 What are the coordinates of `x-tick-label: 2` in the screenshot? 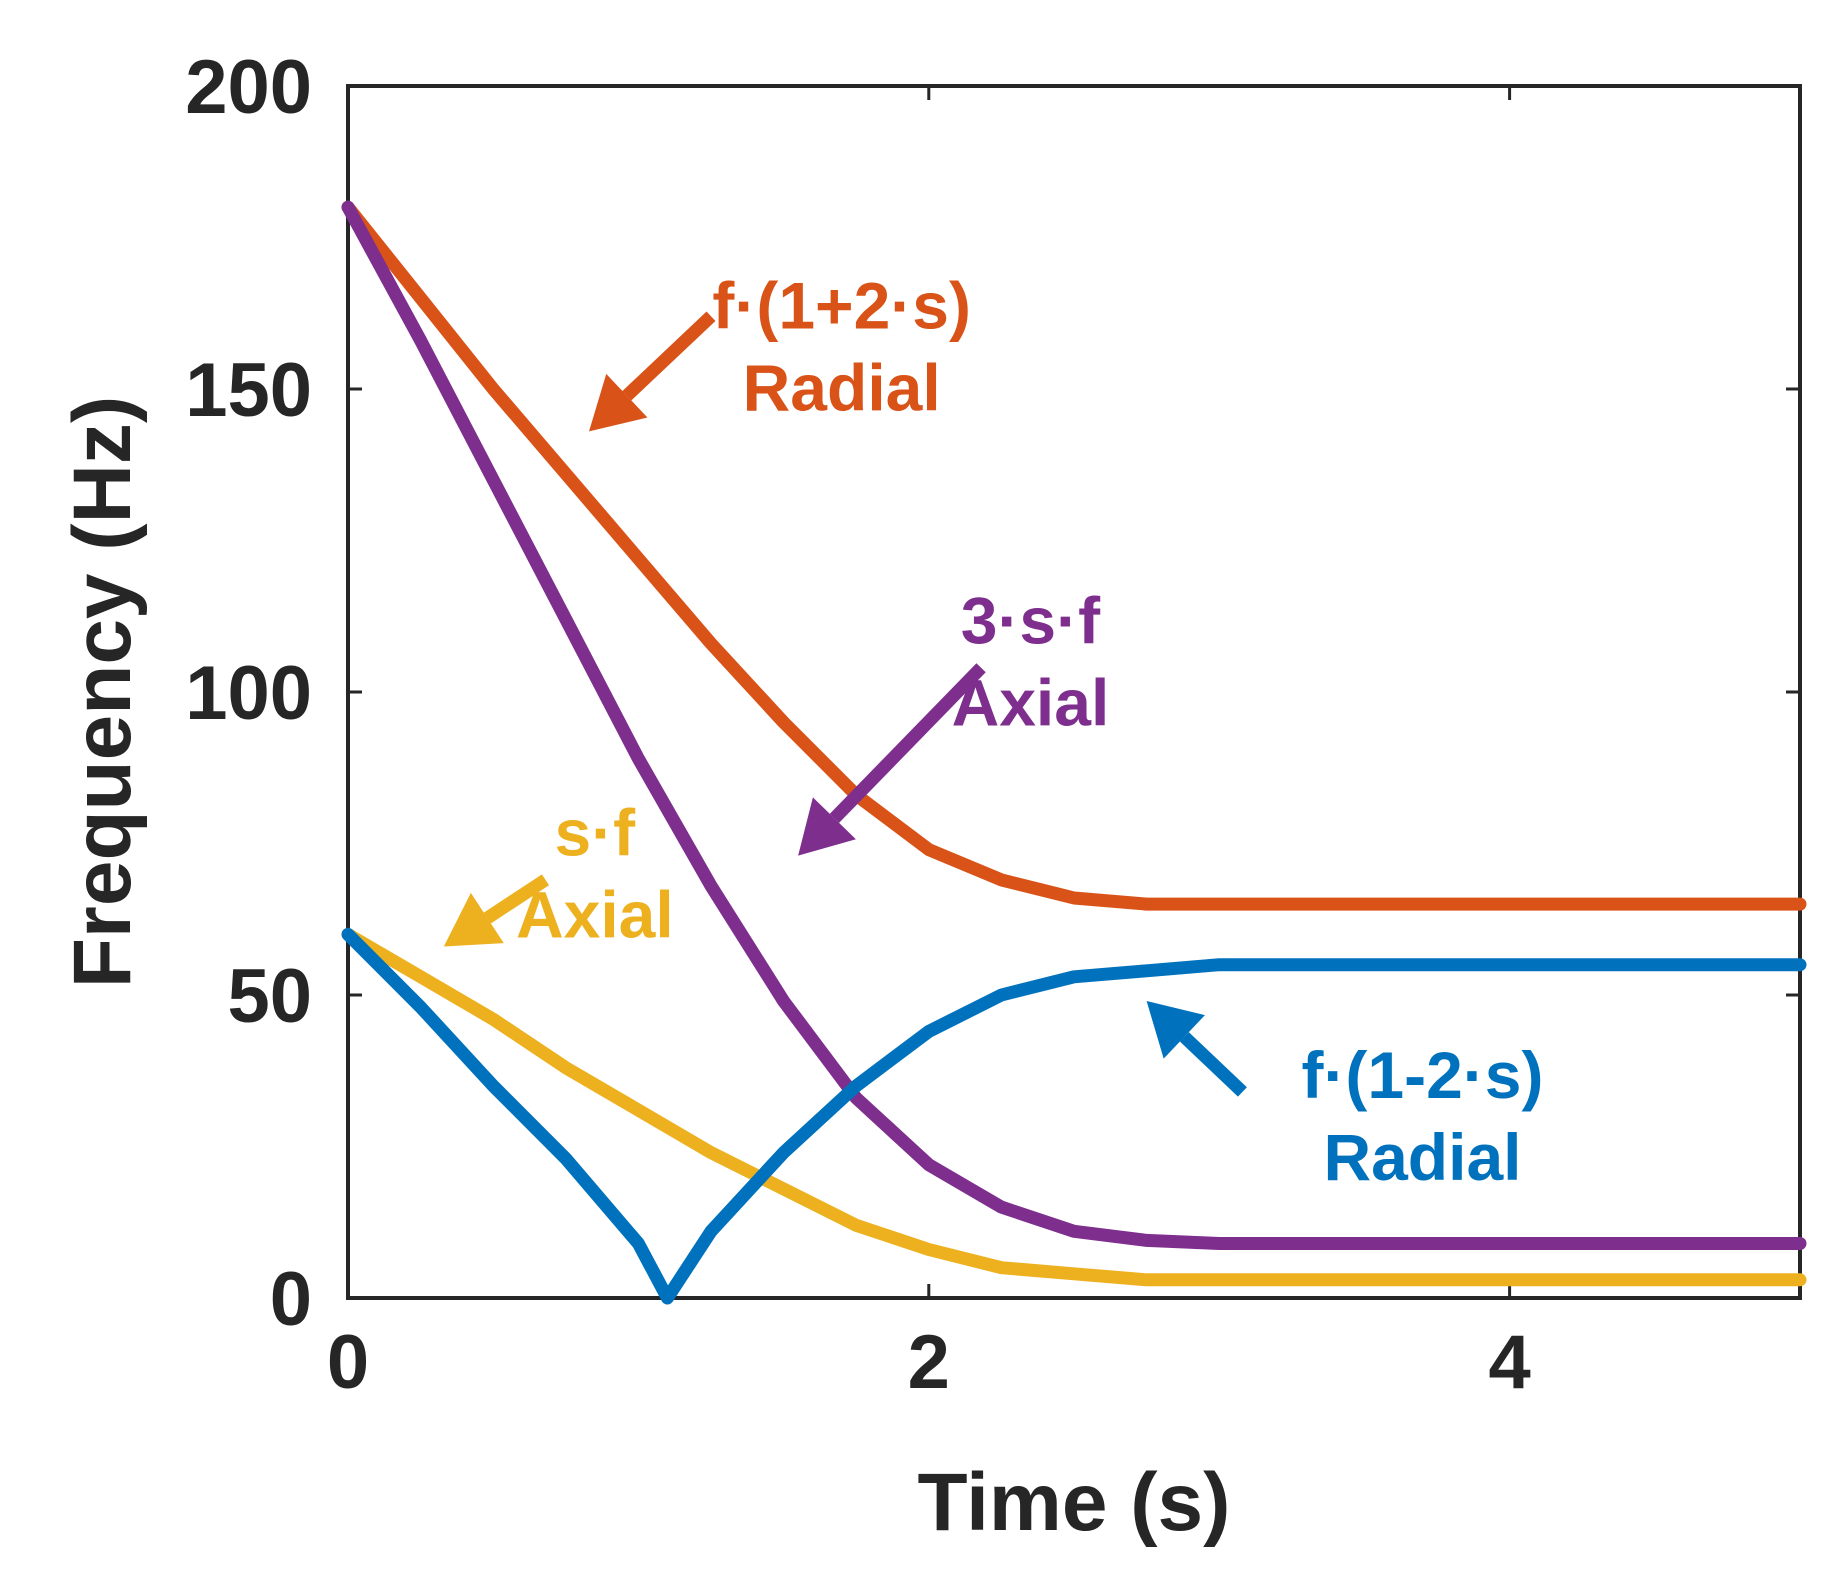 It's located at (929, 1362).